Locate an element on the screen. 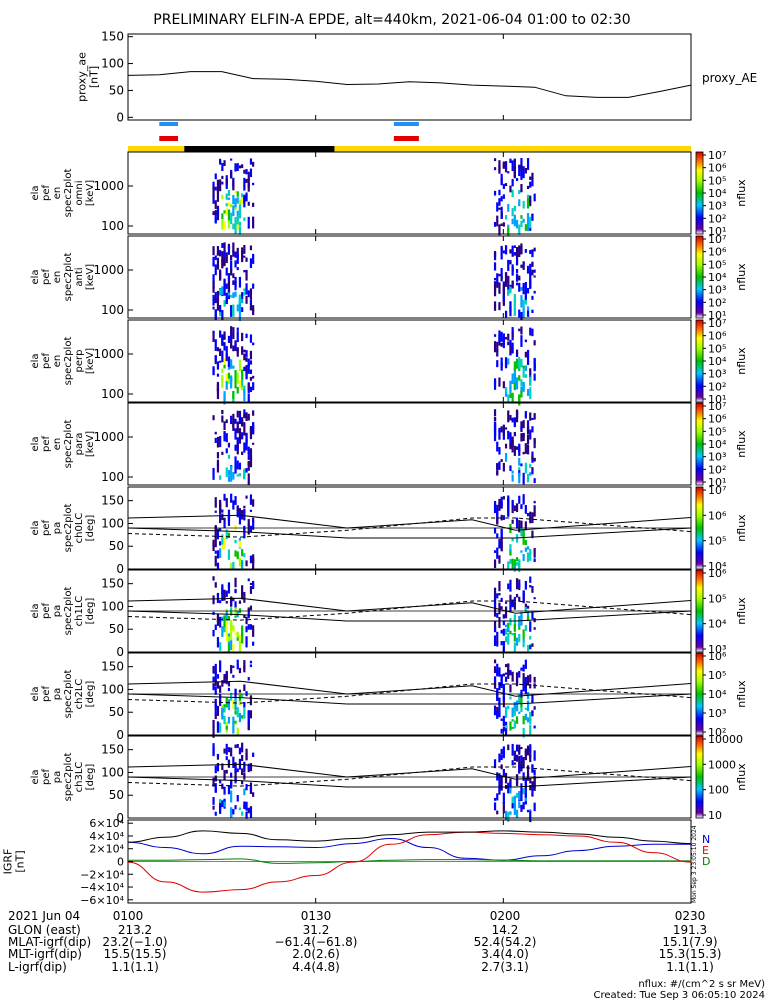  glon-value-3: 191.3 is located at coordinates (690, 930).